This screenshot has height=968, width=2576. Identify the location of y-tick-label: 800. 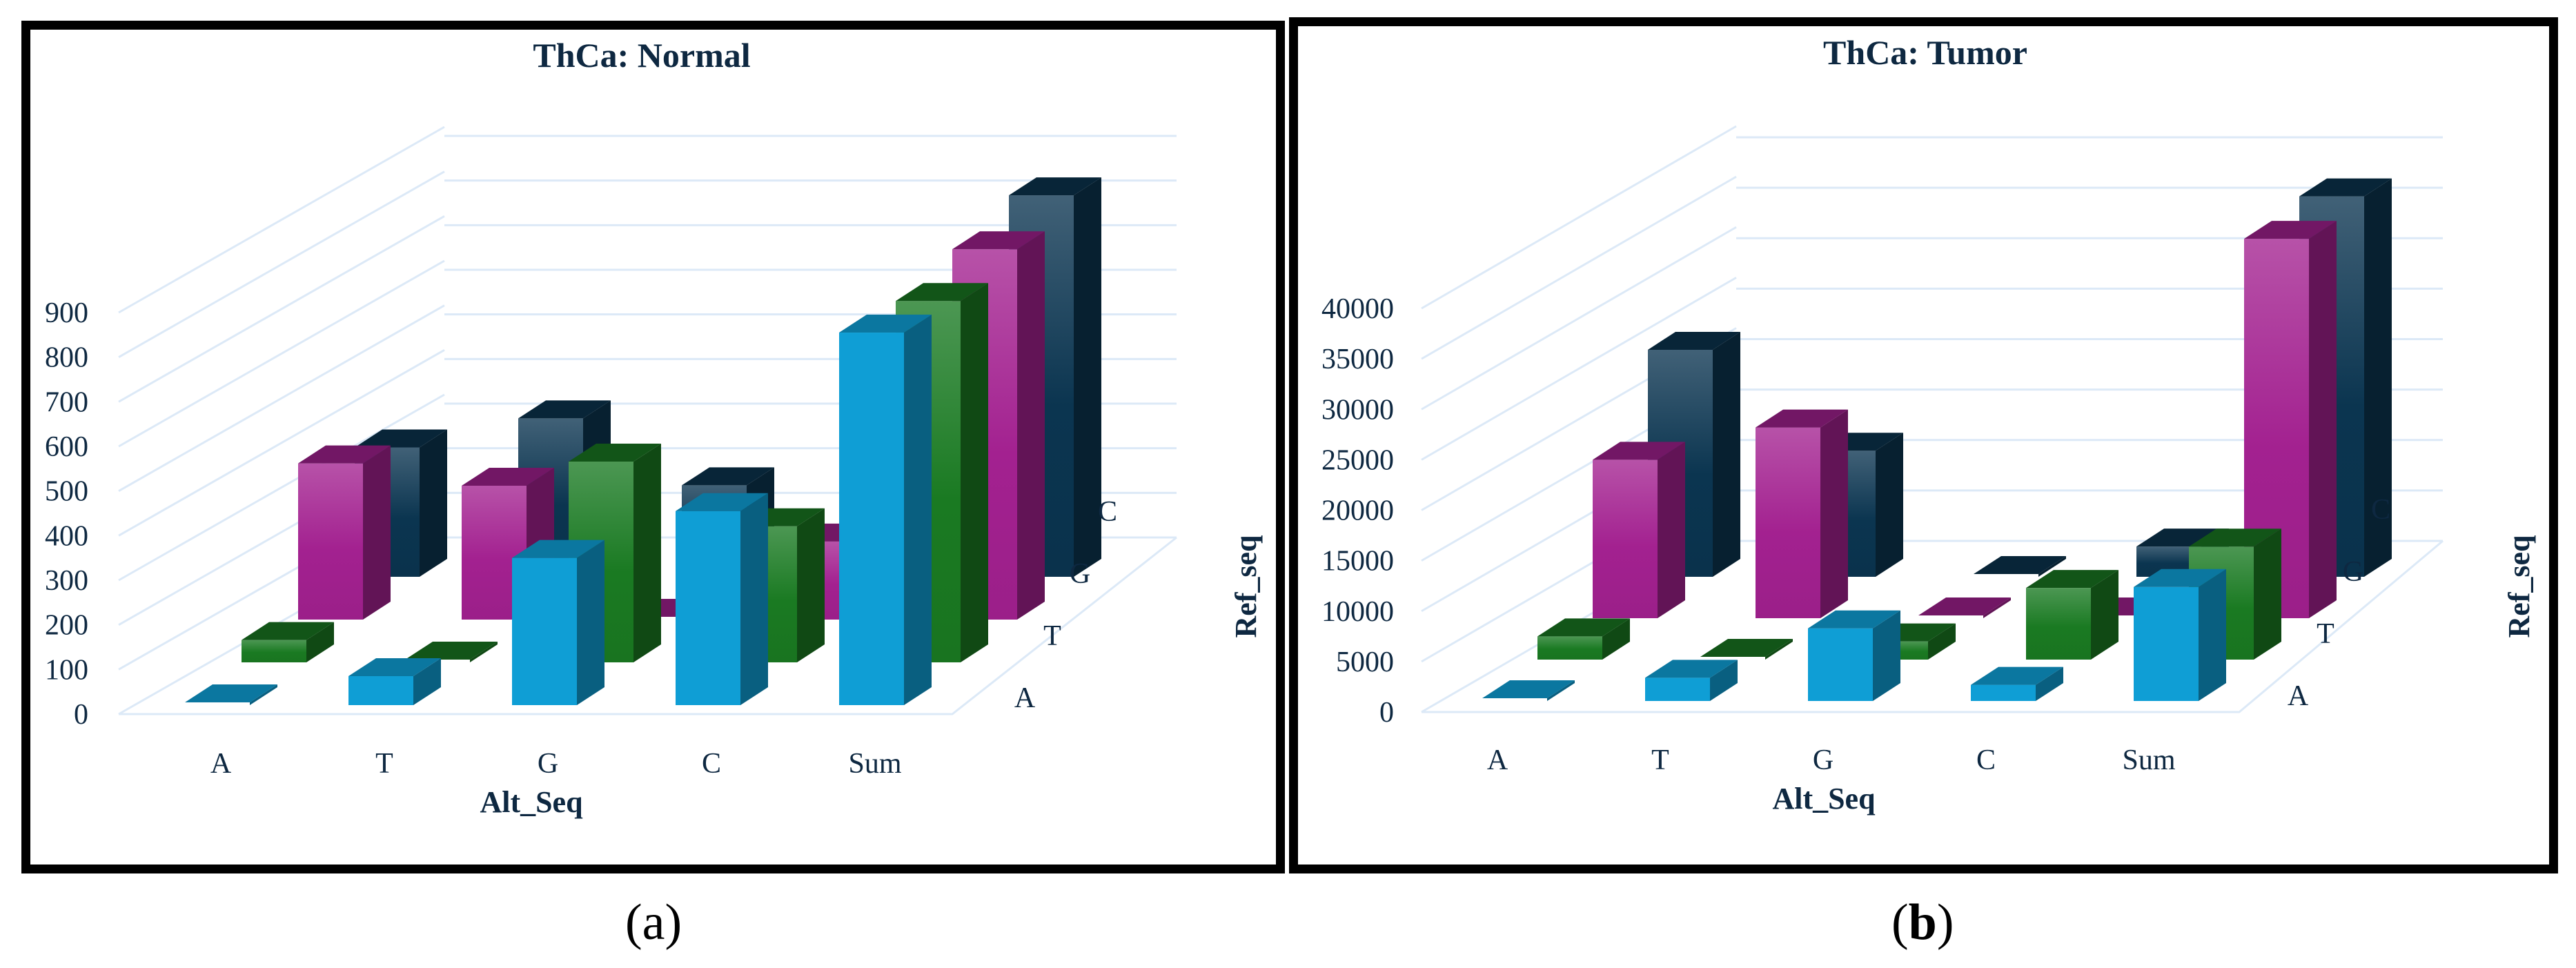
(66, 358).